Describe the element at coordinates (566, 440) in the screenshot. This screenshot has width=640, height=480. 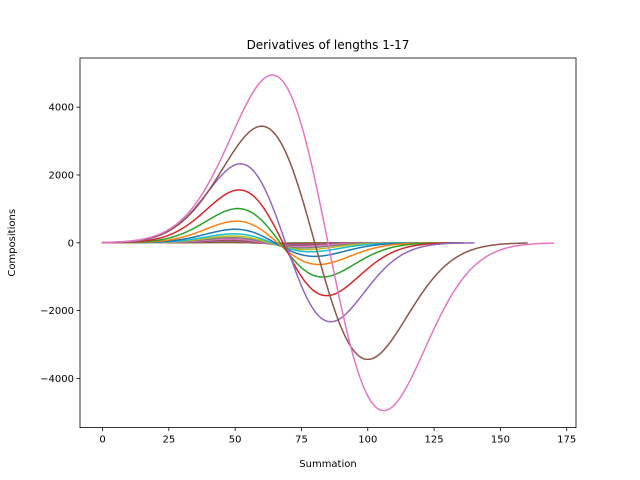
I see `x-tick-label: 175` at that location.